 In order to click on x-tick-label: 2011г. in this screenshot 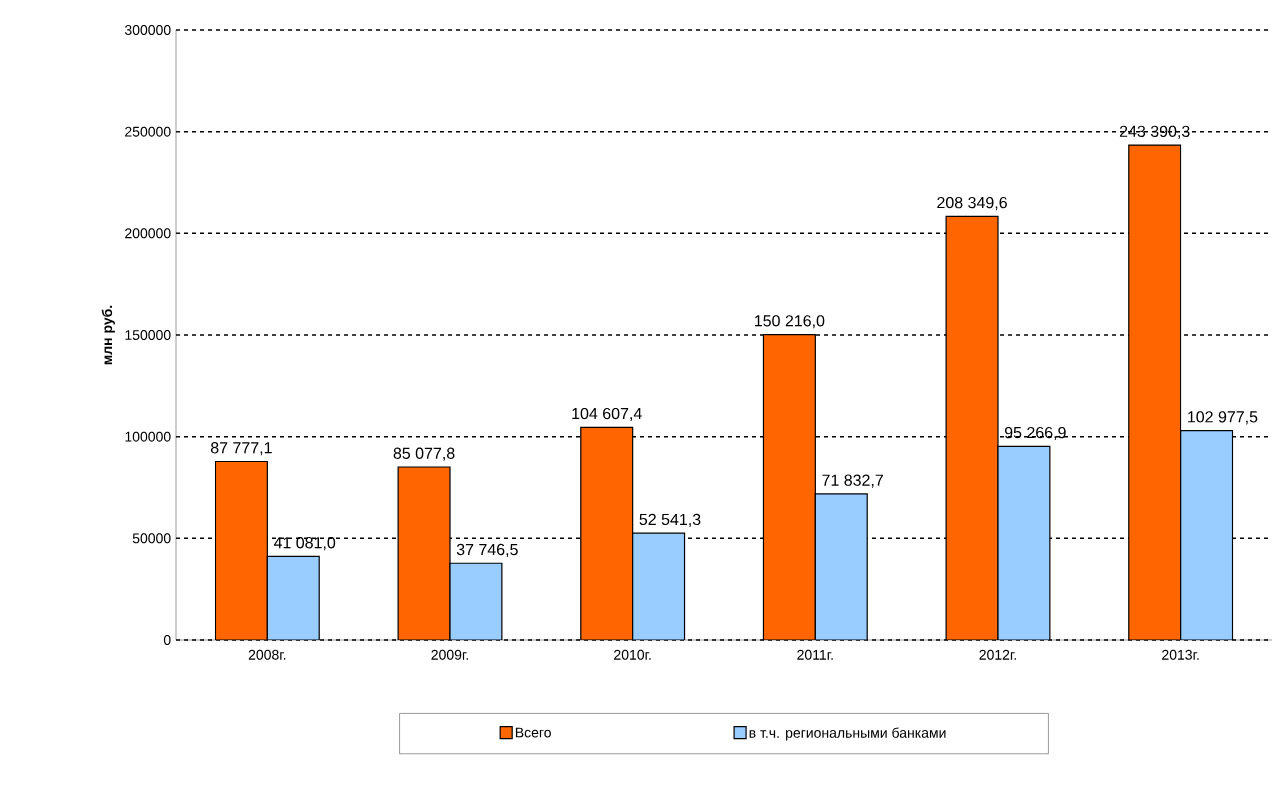, I will do `click(815, 654)`.